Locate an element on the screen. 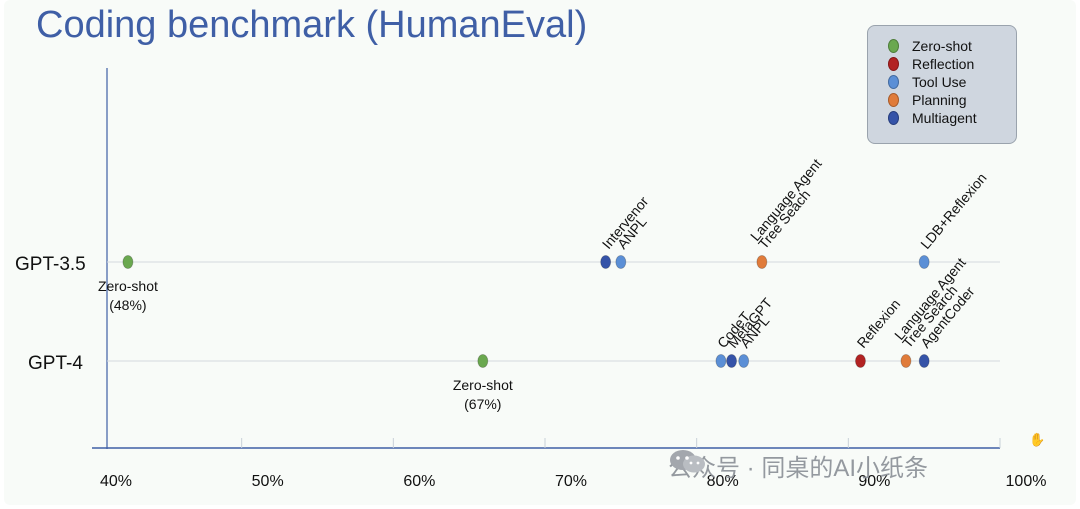  hand-icon: ✋ is located at coordinates (1037, 439).